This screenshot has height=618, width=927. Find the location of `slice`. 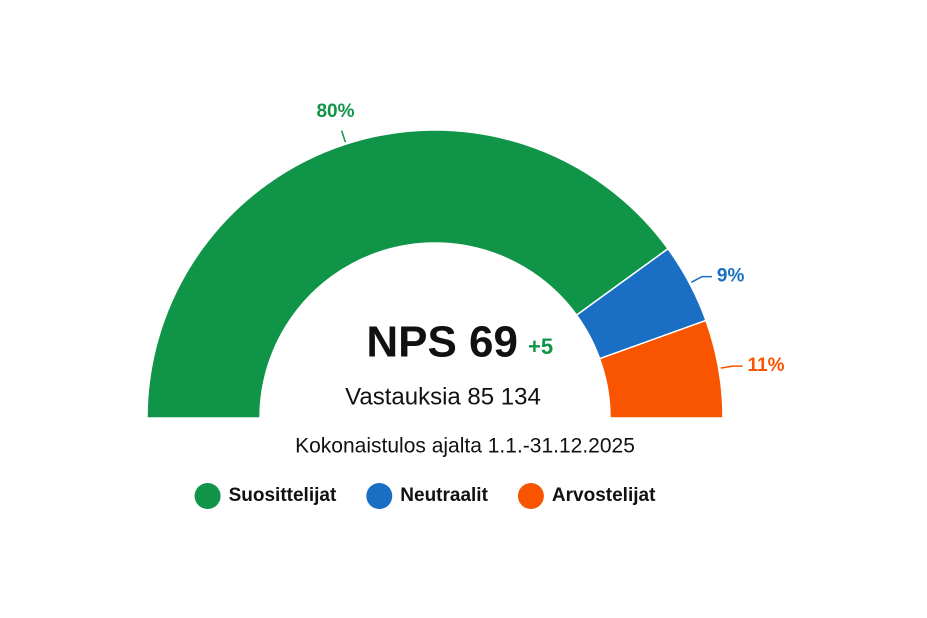

slice is located at coordinates (661, 369).